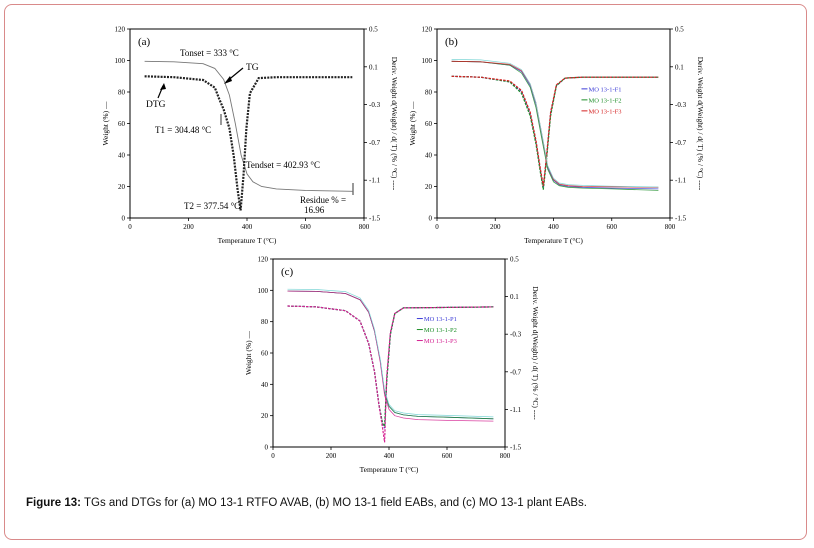 This screenshot has width=814, height=548. Describe the element at coordinates (283, 165) in the screenshot. I see `annotation-label: Tendset = 402.93 °C` at that location.